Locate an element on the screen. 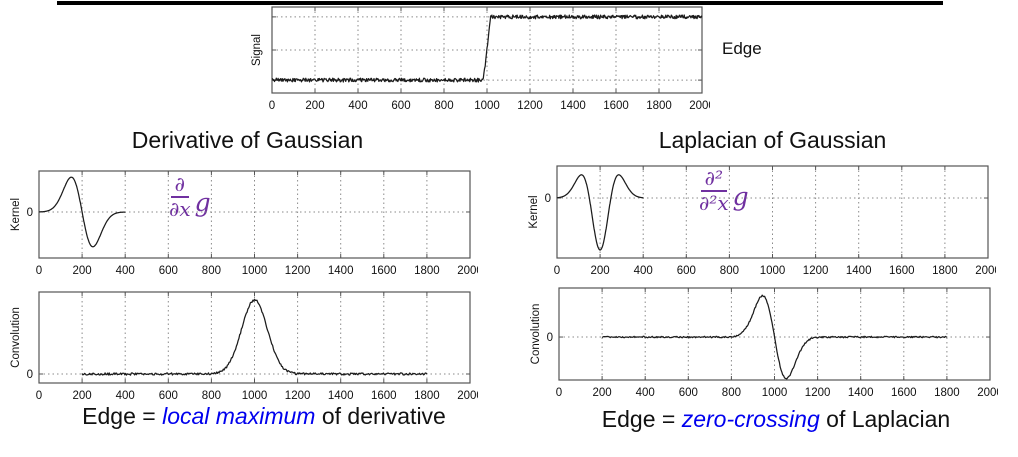  derivative-caption-highlight: local maximum is located at coordinates (239, 416).